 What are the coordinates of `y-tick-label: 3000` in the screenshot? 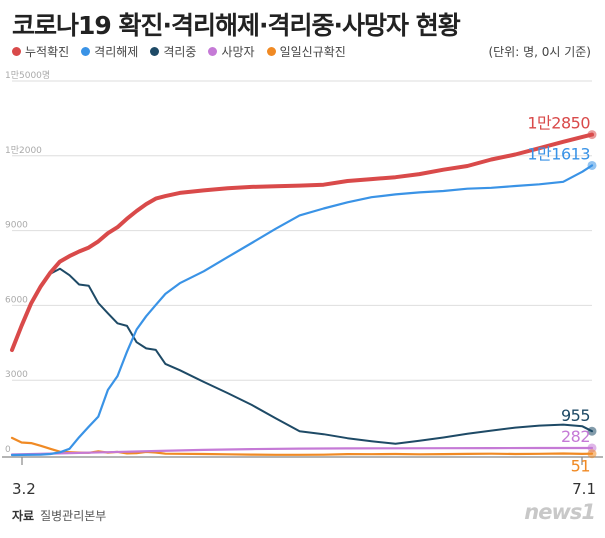 It's located at (16, 375).